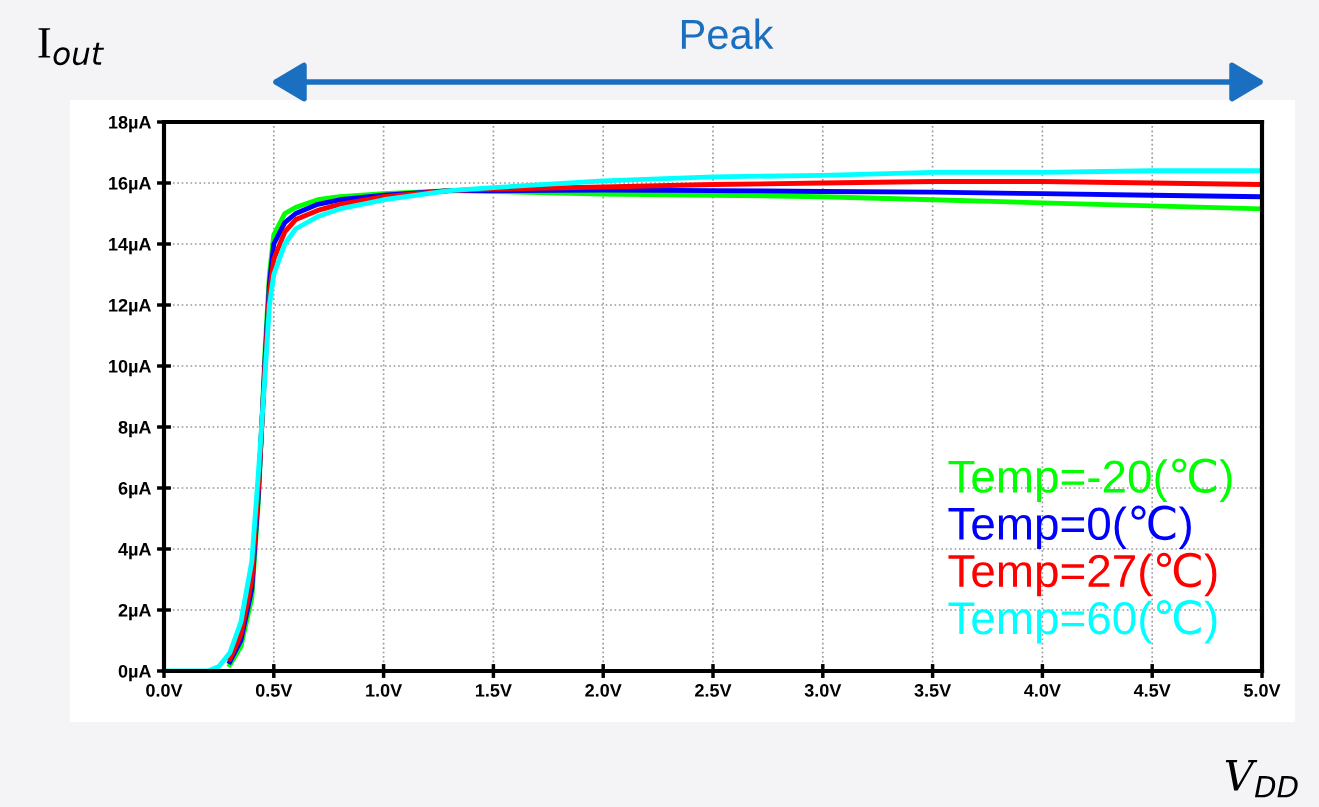 The width and height of the screenshot is (1319, 807). Describe the element at coordinates (130, 185) in the screenshot. I see `y-tick-label: 16µA` at that location.